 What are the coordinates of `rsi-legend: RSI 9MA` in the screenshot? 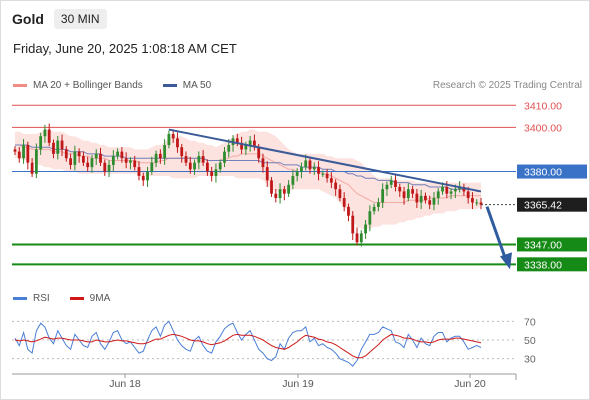 It's located at (61, 298).